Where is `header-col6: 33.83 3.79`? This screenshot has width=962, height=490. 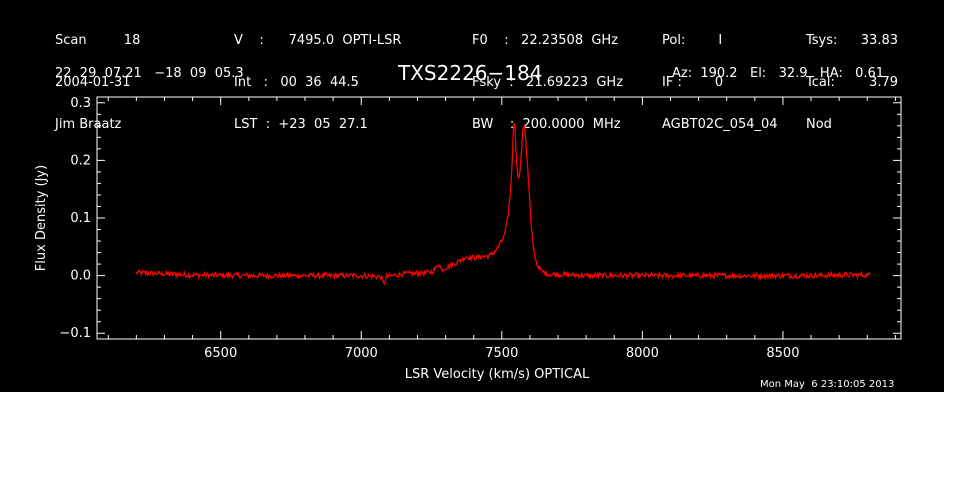
header-col6: 33.83 3.79 is located at coordinates (869, 76).